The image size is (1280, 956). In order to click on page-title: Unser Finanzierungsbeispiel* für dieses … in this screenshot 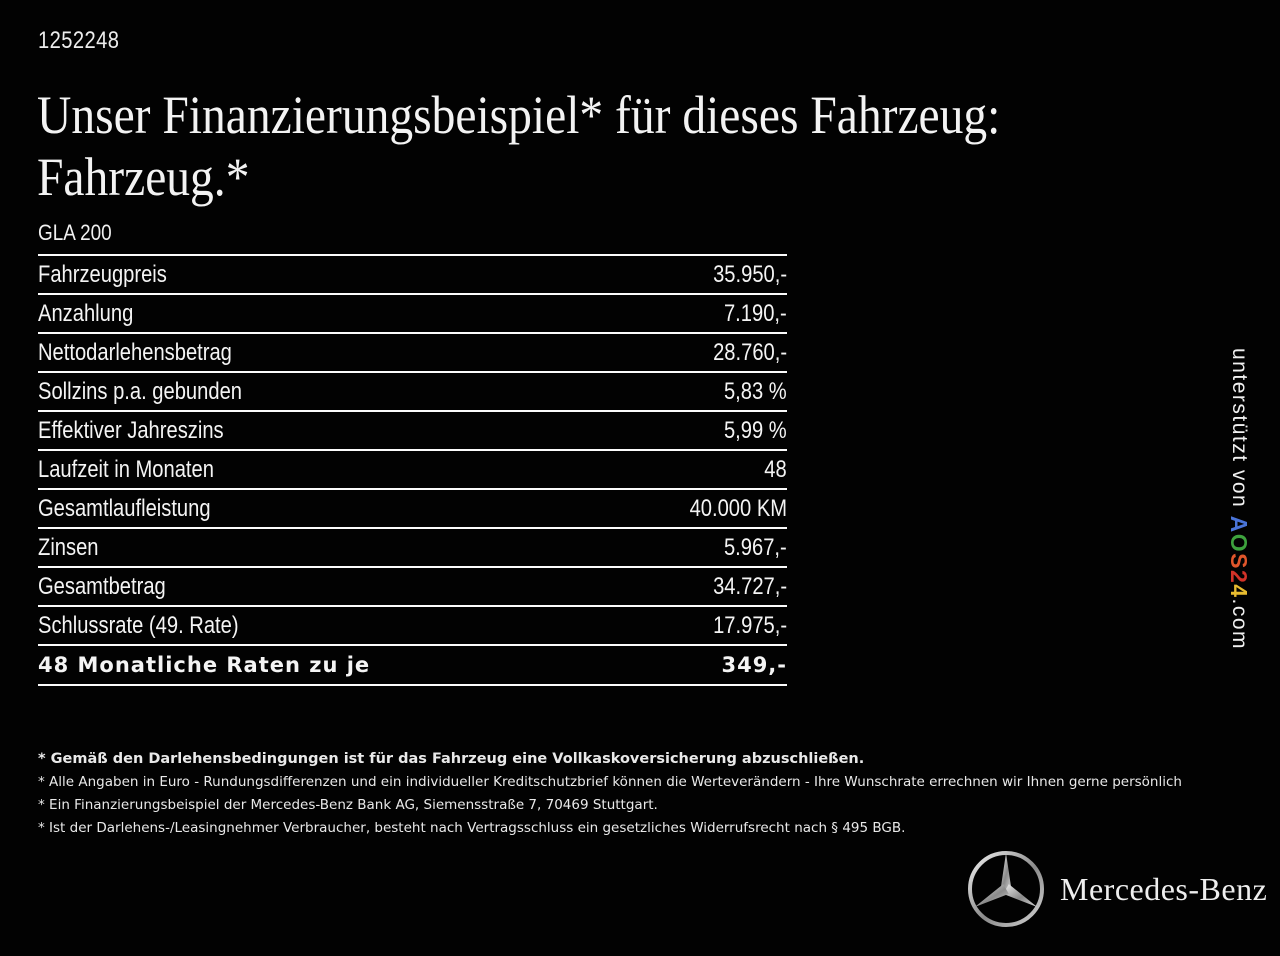, I will do `click(518, 146)`.